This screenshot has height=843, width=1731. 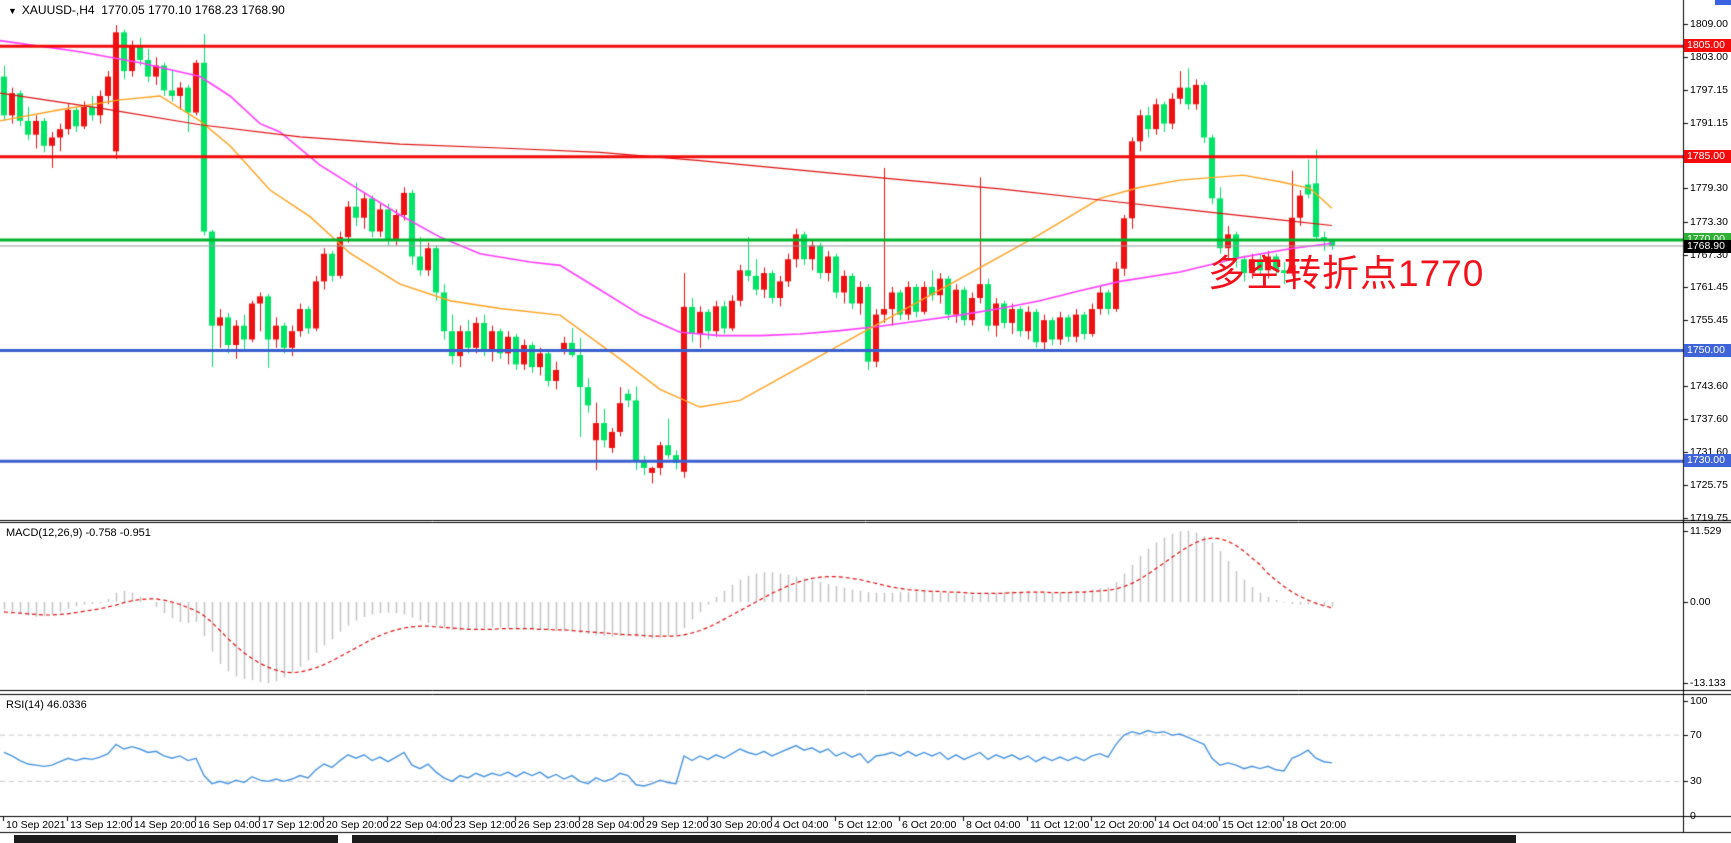 I want to click on horizontal-scrollbar-right, so click(x=934, y=839).